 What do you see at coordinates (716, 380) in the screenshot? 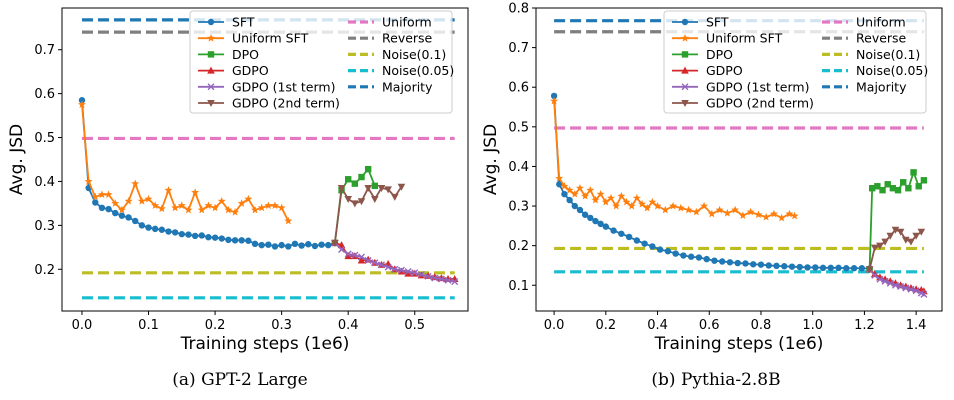
I see `caption-b: (b) Pythia-2.8B` at bounding box center [716, 380].